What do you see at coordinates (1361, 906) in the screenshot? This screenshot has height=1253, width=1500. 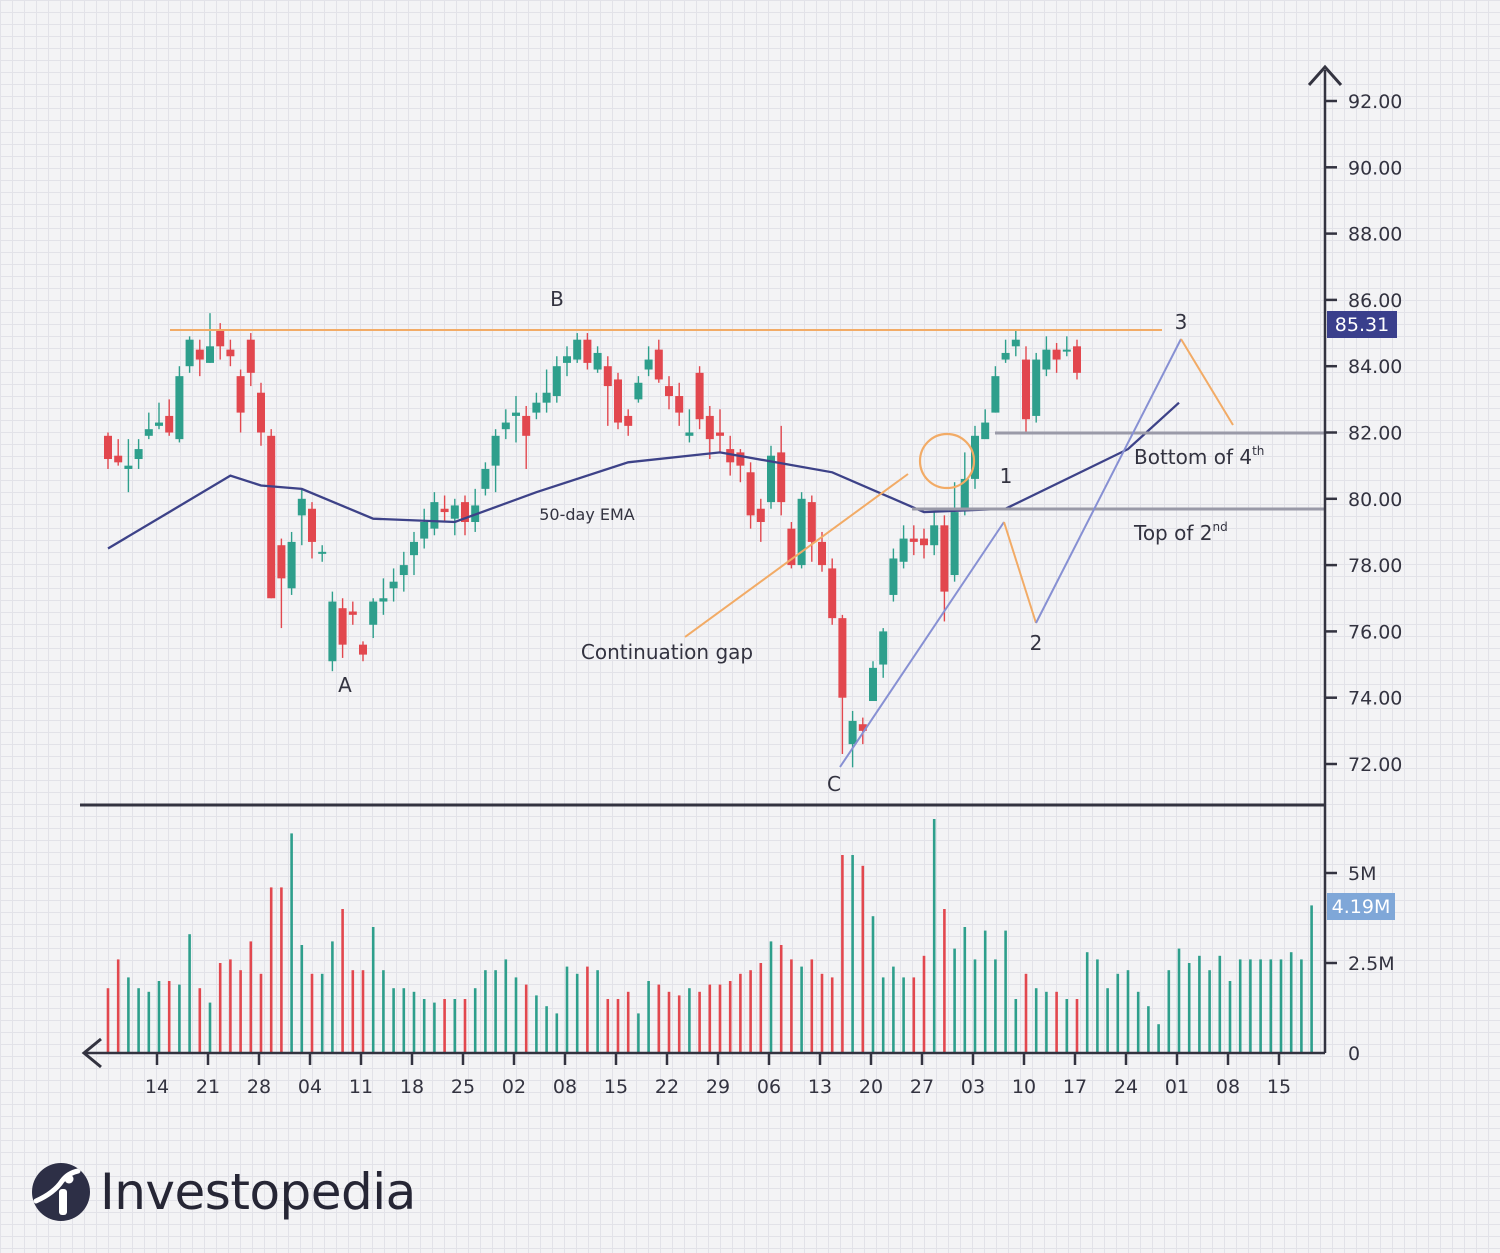 I see `last-volume-badge` at bounding box center [1361, 906].